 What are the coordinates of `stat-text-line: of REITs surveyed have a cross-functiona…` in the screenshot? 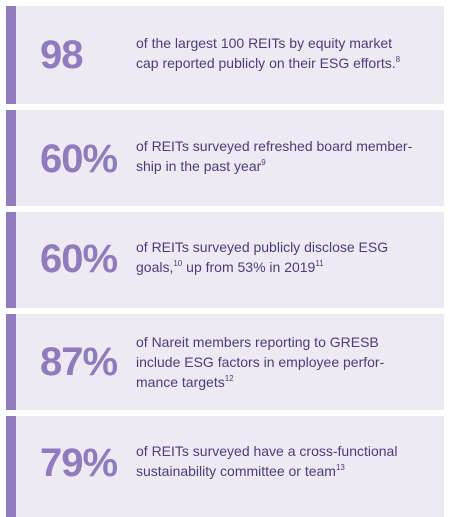 It's located at (267, 451).